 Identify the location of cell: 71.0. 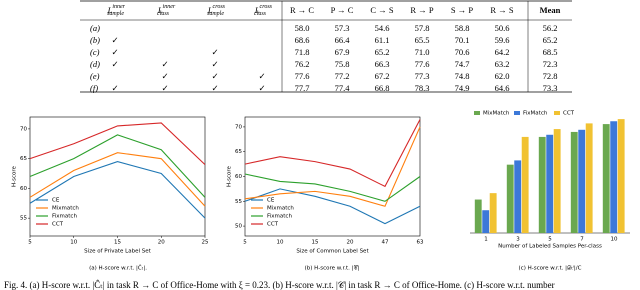
(422, 52).